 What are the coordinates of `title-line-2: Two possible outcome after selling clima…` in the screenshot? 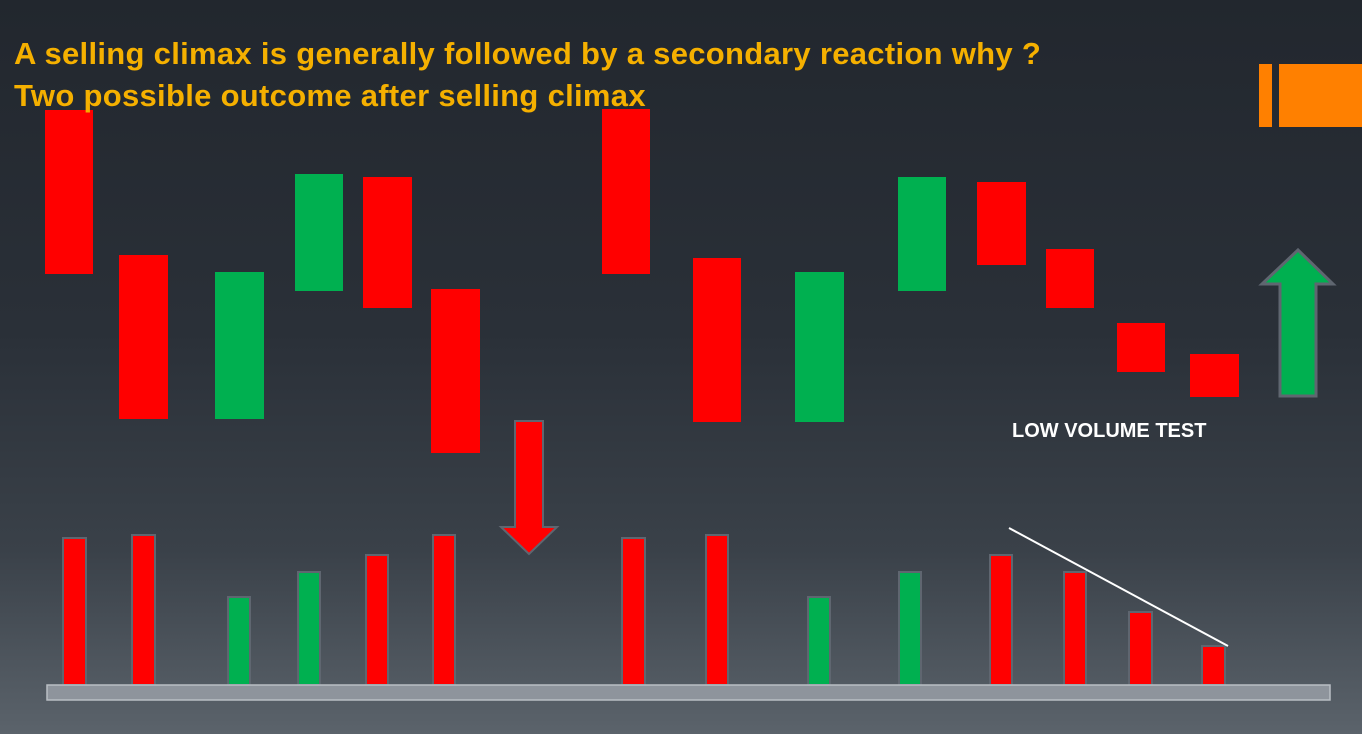 It's located at (330, 95).